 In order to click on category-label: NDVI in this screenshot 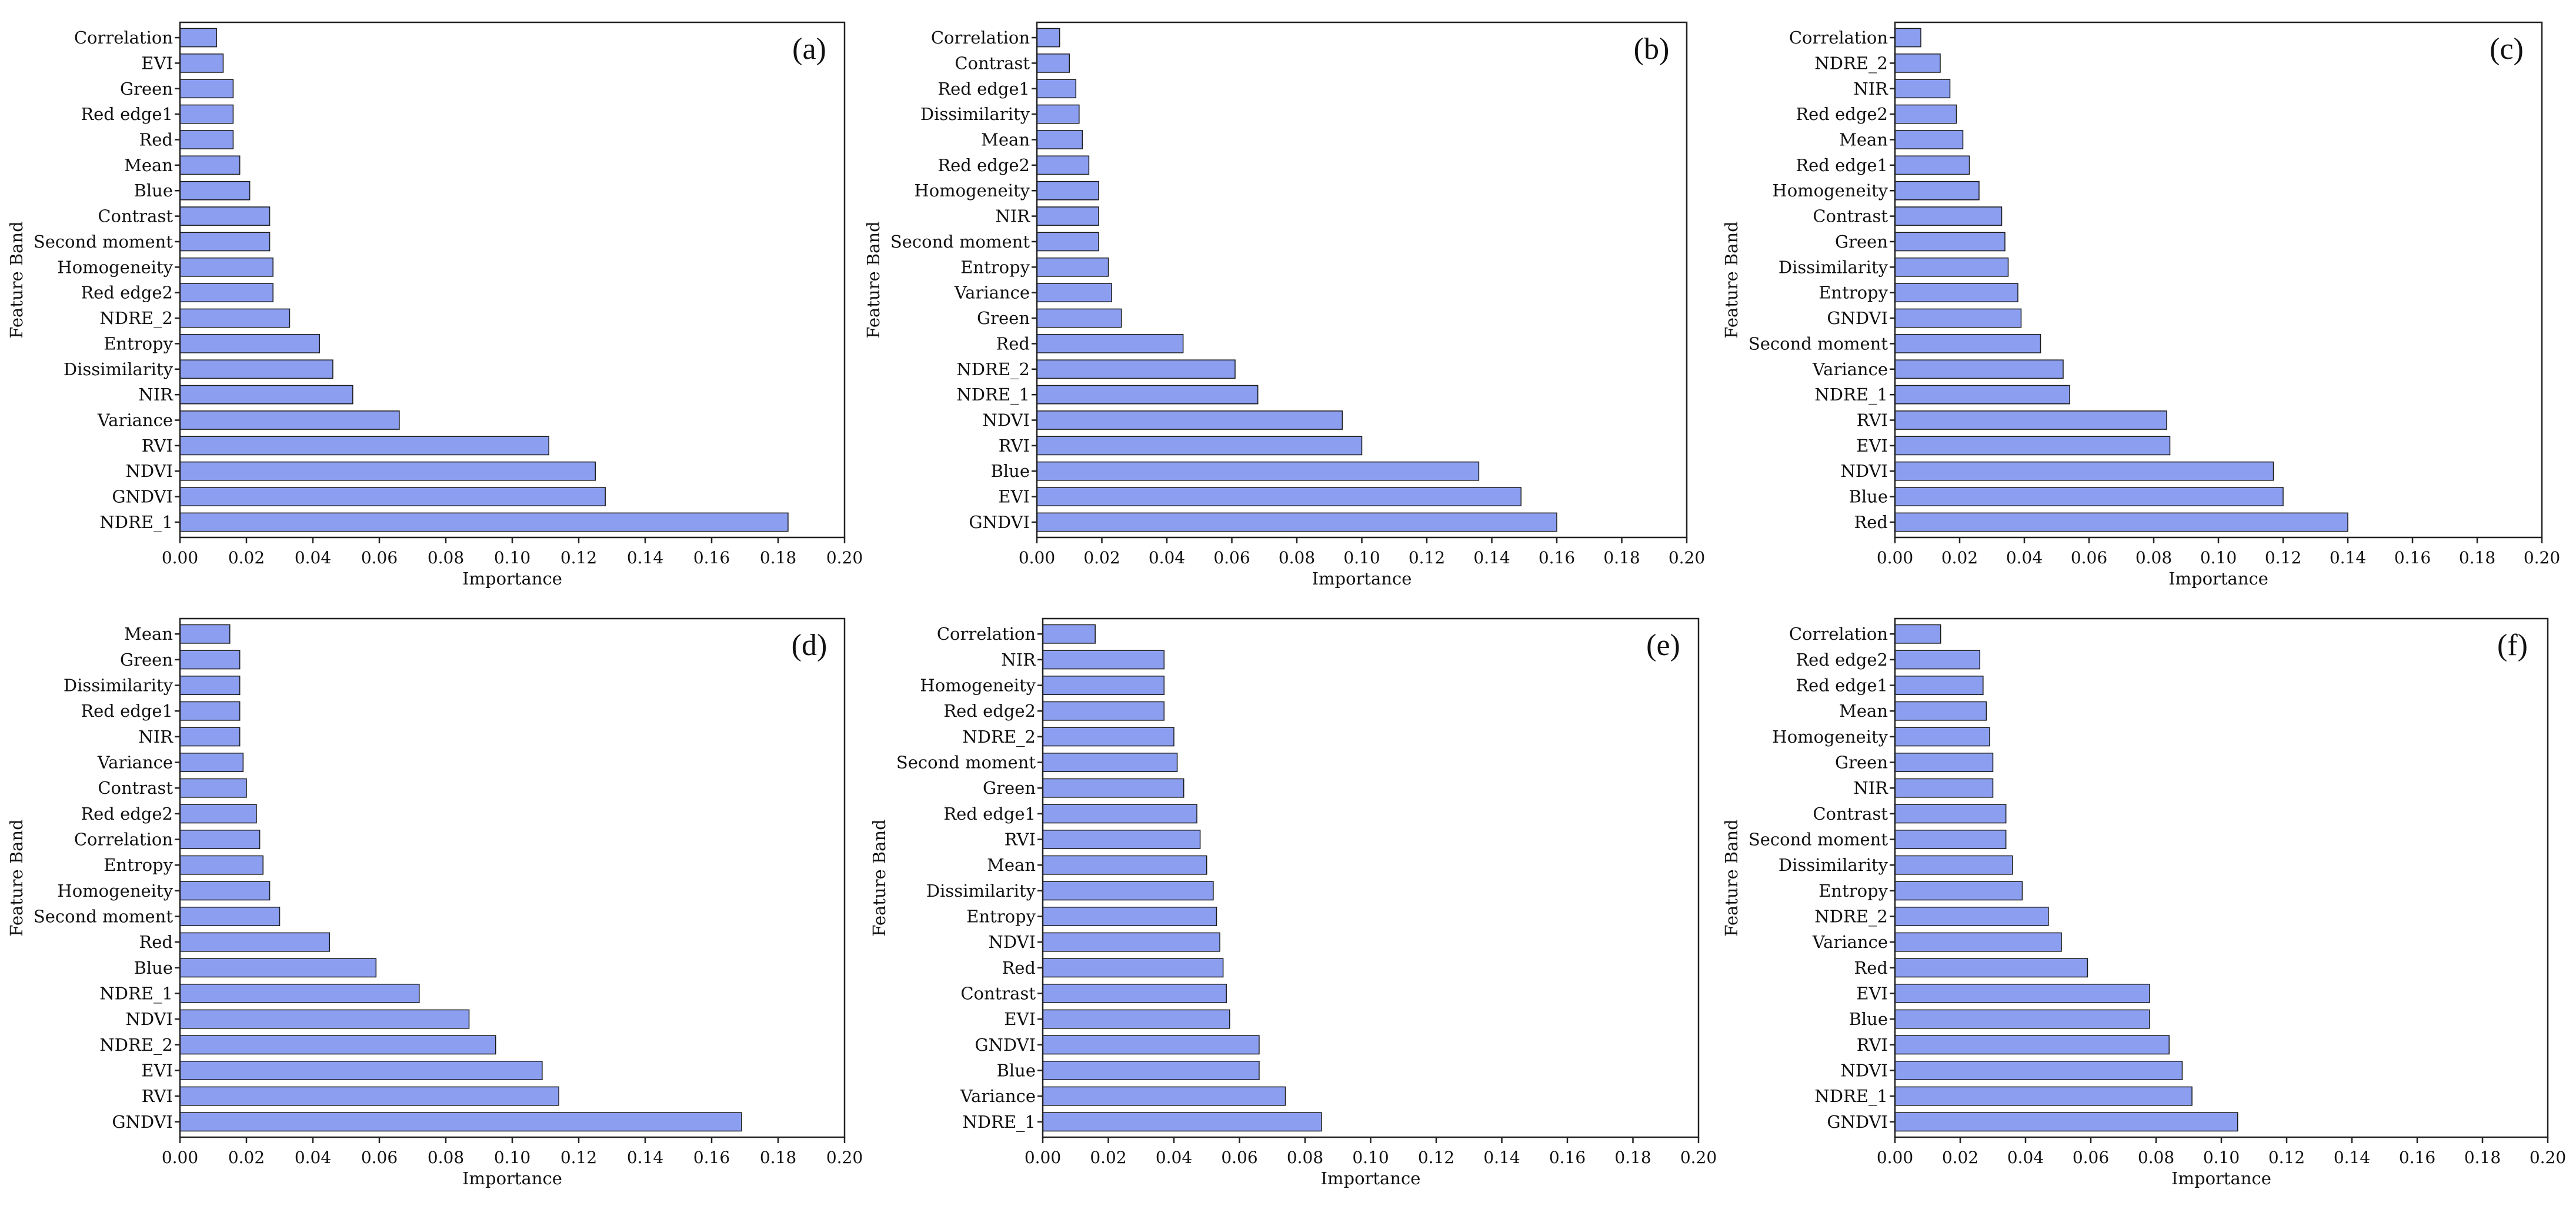, I will do `click(149, 1019)`.